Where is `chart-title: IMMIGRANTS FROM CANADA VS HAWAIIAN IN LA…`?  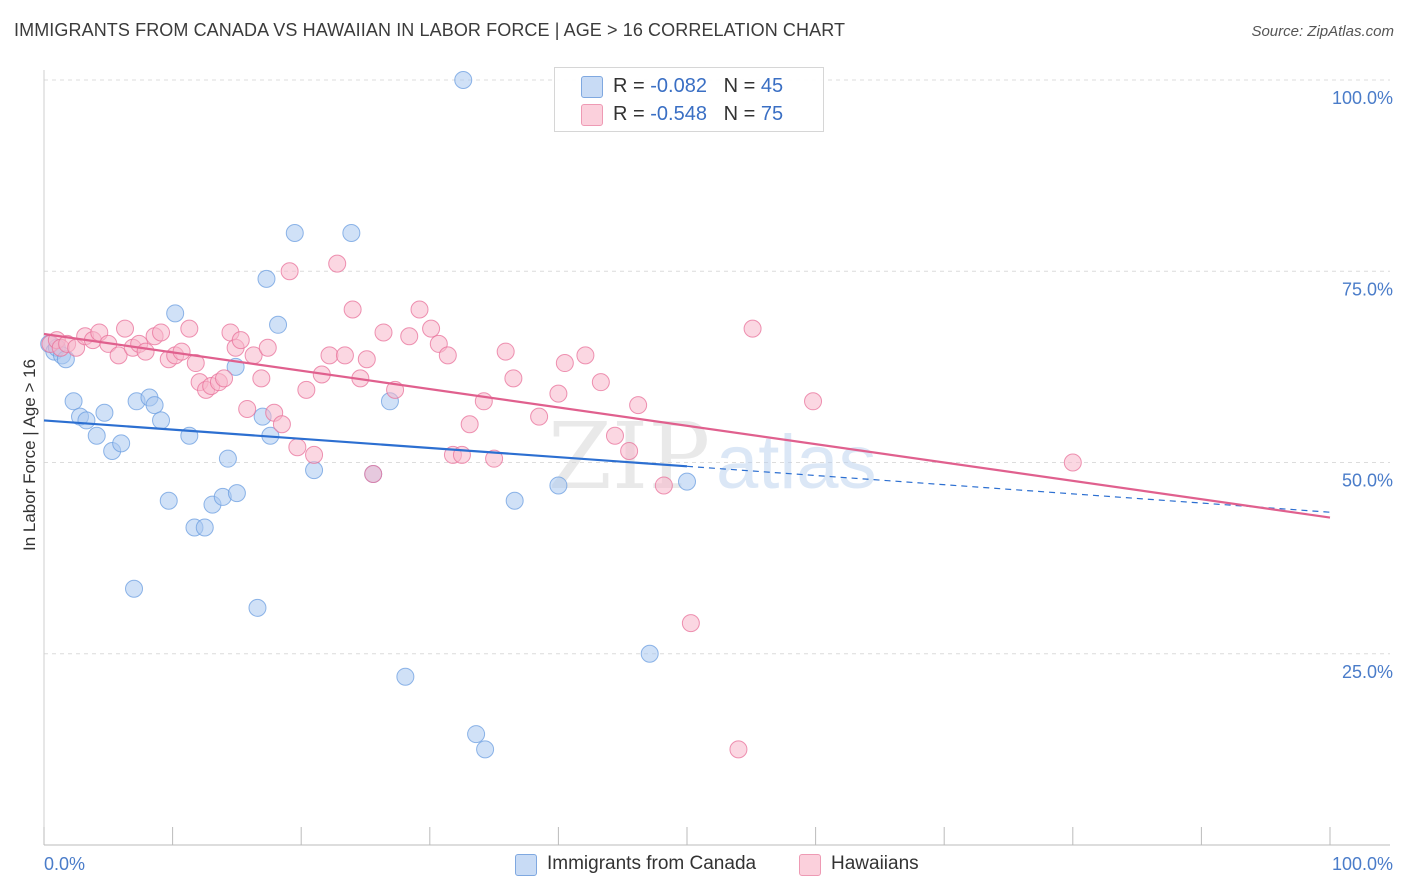
chart-title: IMMIGRANTS FROM CANADA VS HAWAIIAN IN LA… is located at coordinates (430, 30).